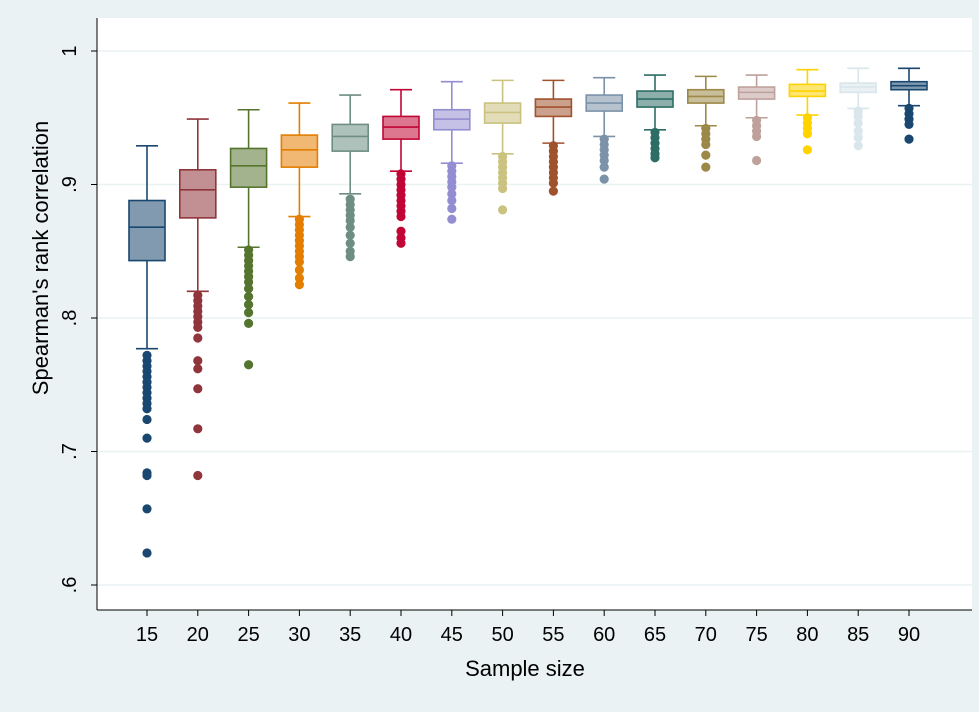  I want to click on x-tick-label-20: 20, so click(198, 635).